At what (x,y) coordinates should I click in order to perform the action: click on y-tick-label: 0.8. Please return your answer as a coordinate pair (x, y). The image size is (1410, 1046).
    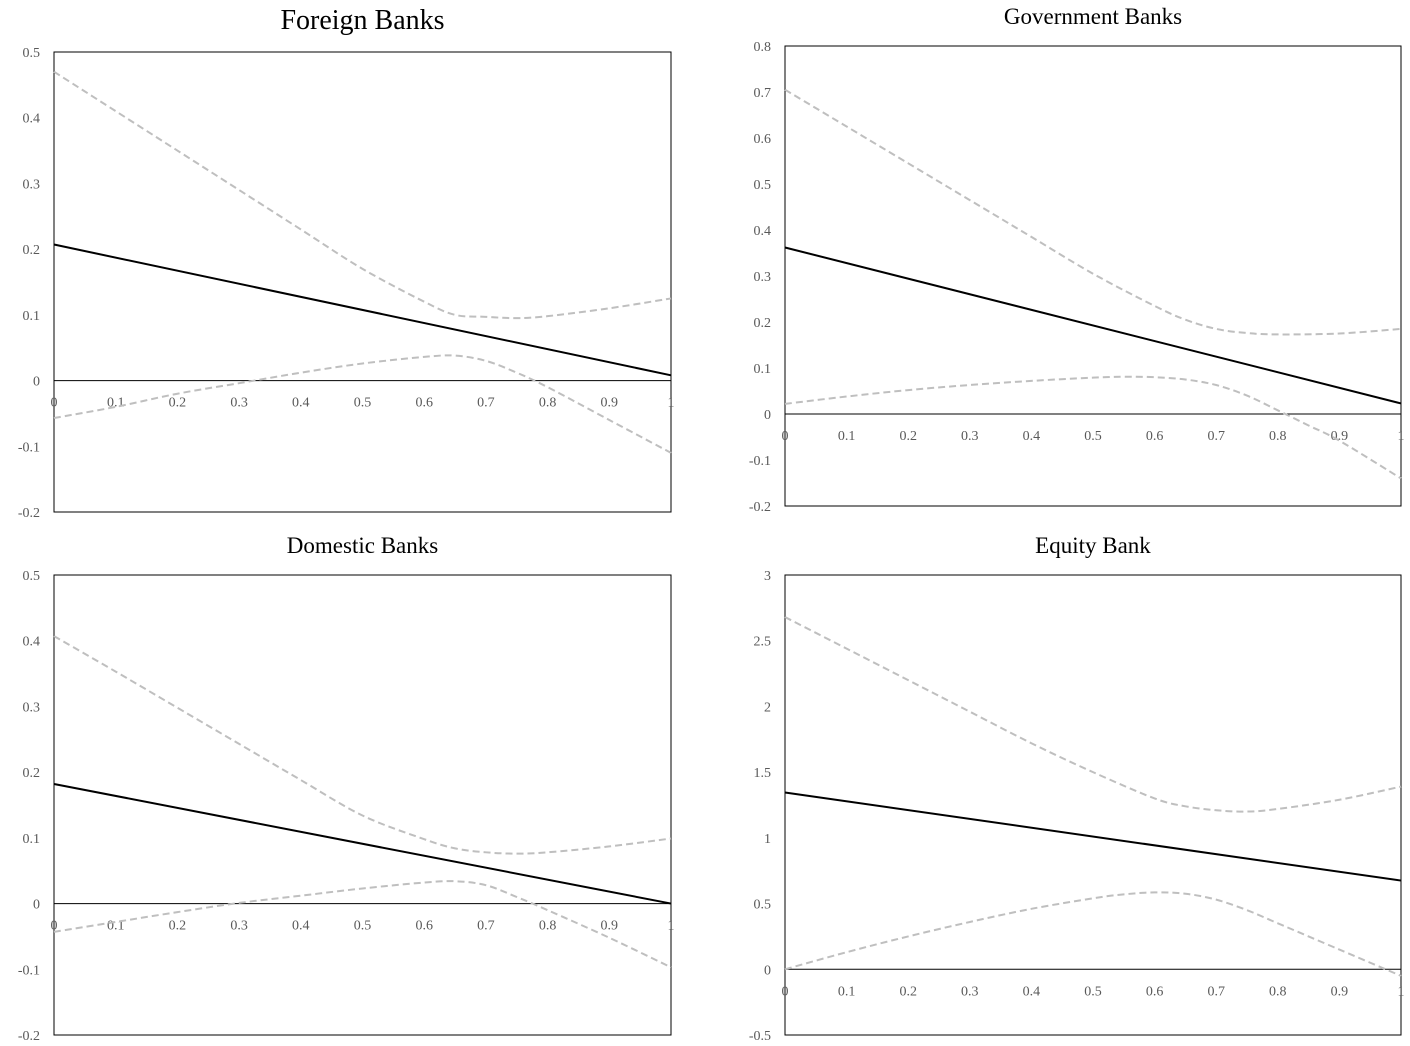
    Looking at the image, I should click on (763, 47).